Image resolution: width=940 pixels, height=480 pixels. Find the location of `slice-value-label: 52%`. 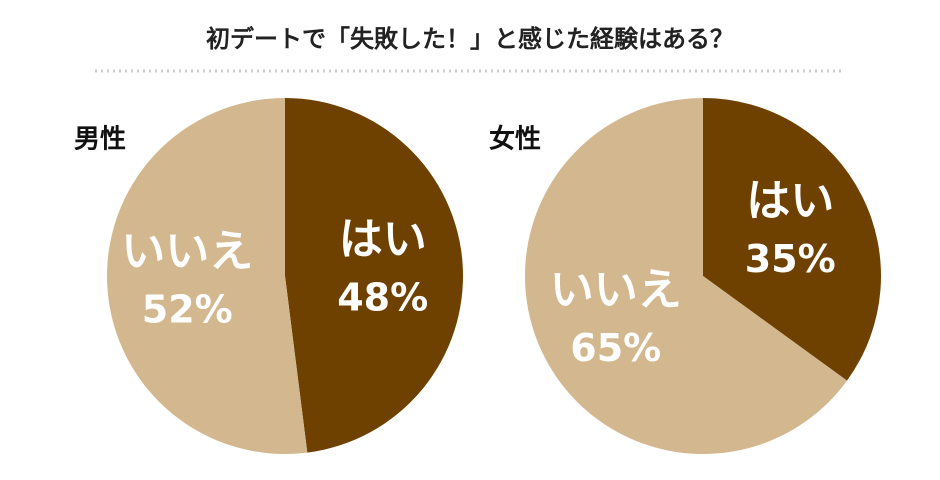

slice-value-label: 52% is located at coordinates (187, 310).